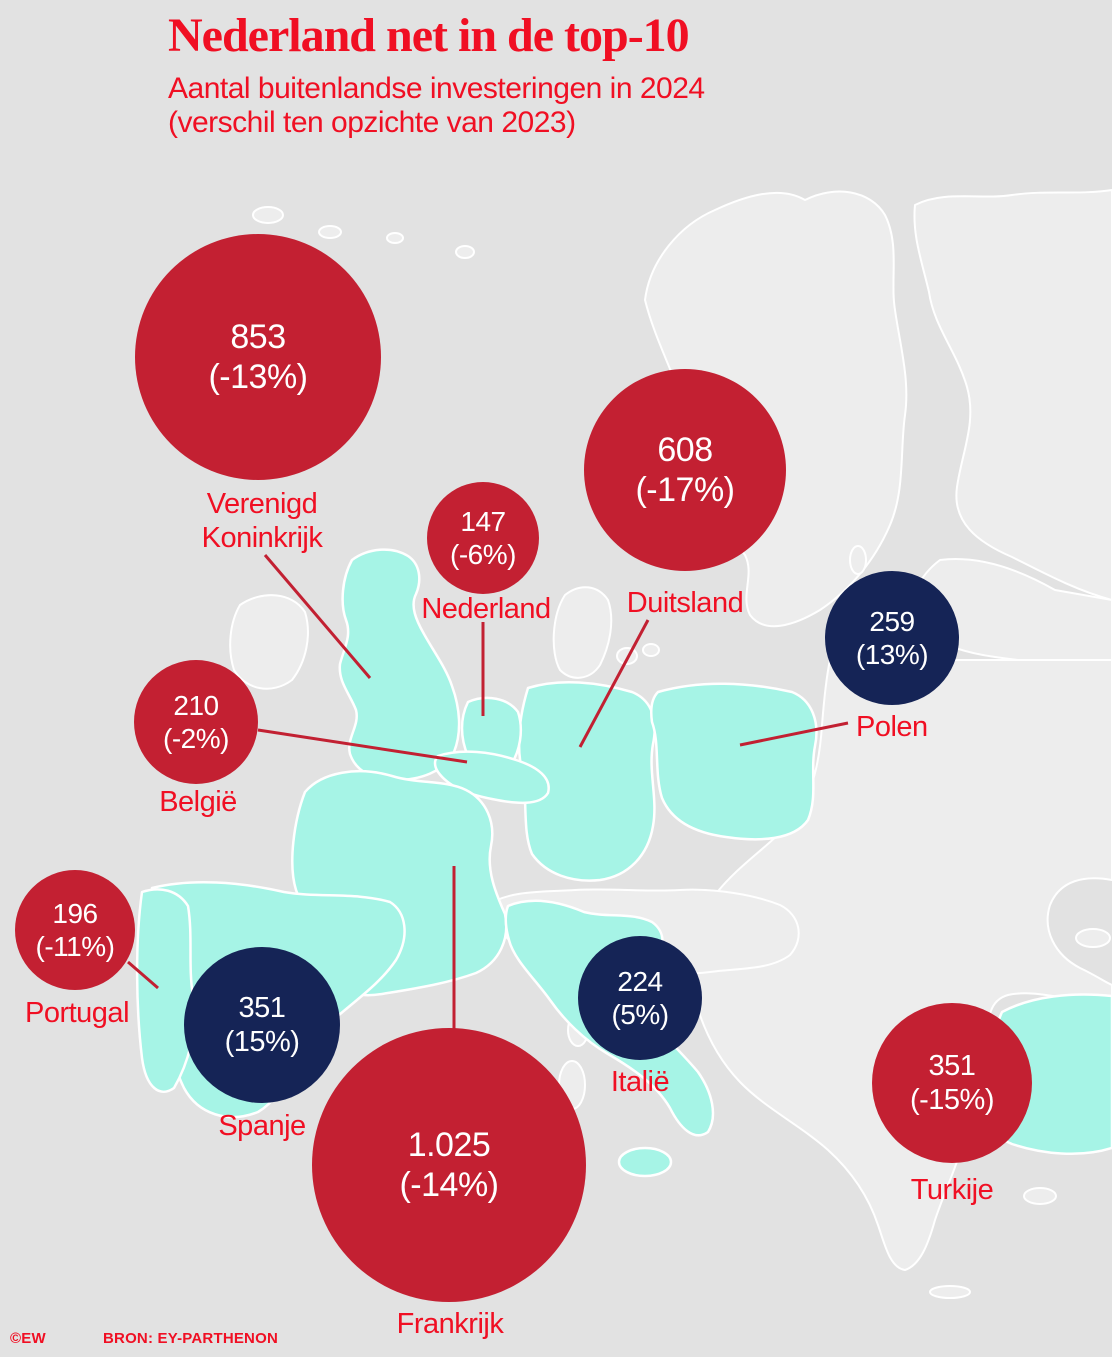  What do you see at coordinates (77, 1013) in the screenshot?
I see `country-label-portugal: Portugal` at bounding box center [77, 1013].